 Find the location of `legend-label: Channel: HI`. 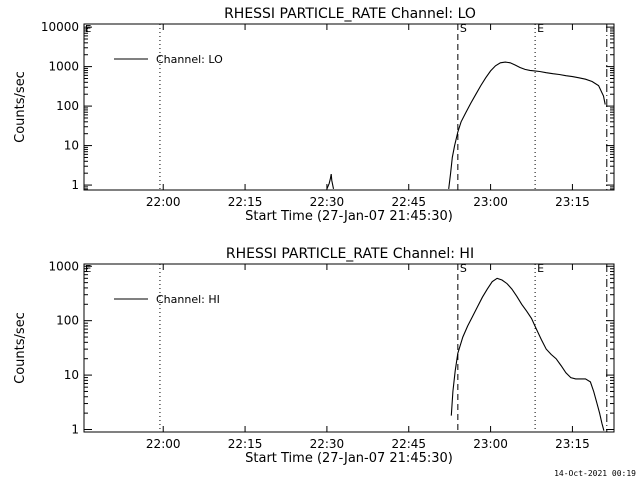

legend-label: Channel: HI is located at coordinates (188, 299).